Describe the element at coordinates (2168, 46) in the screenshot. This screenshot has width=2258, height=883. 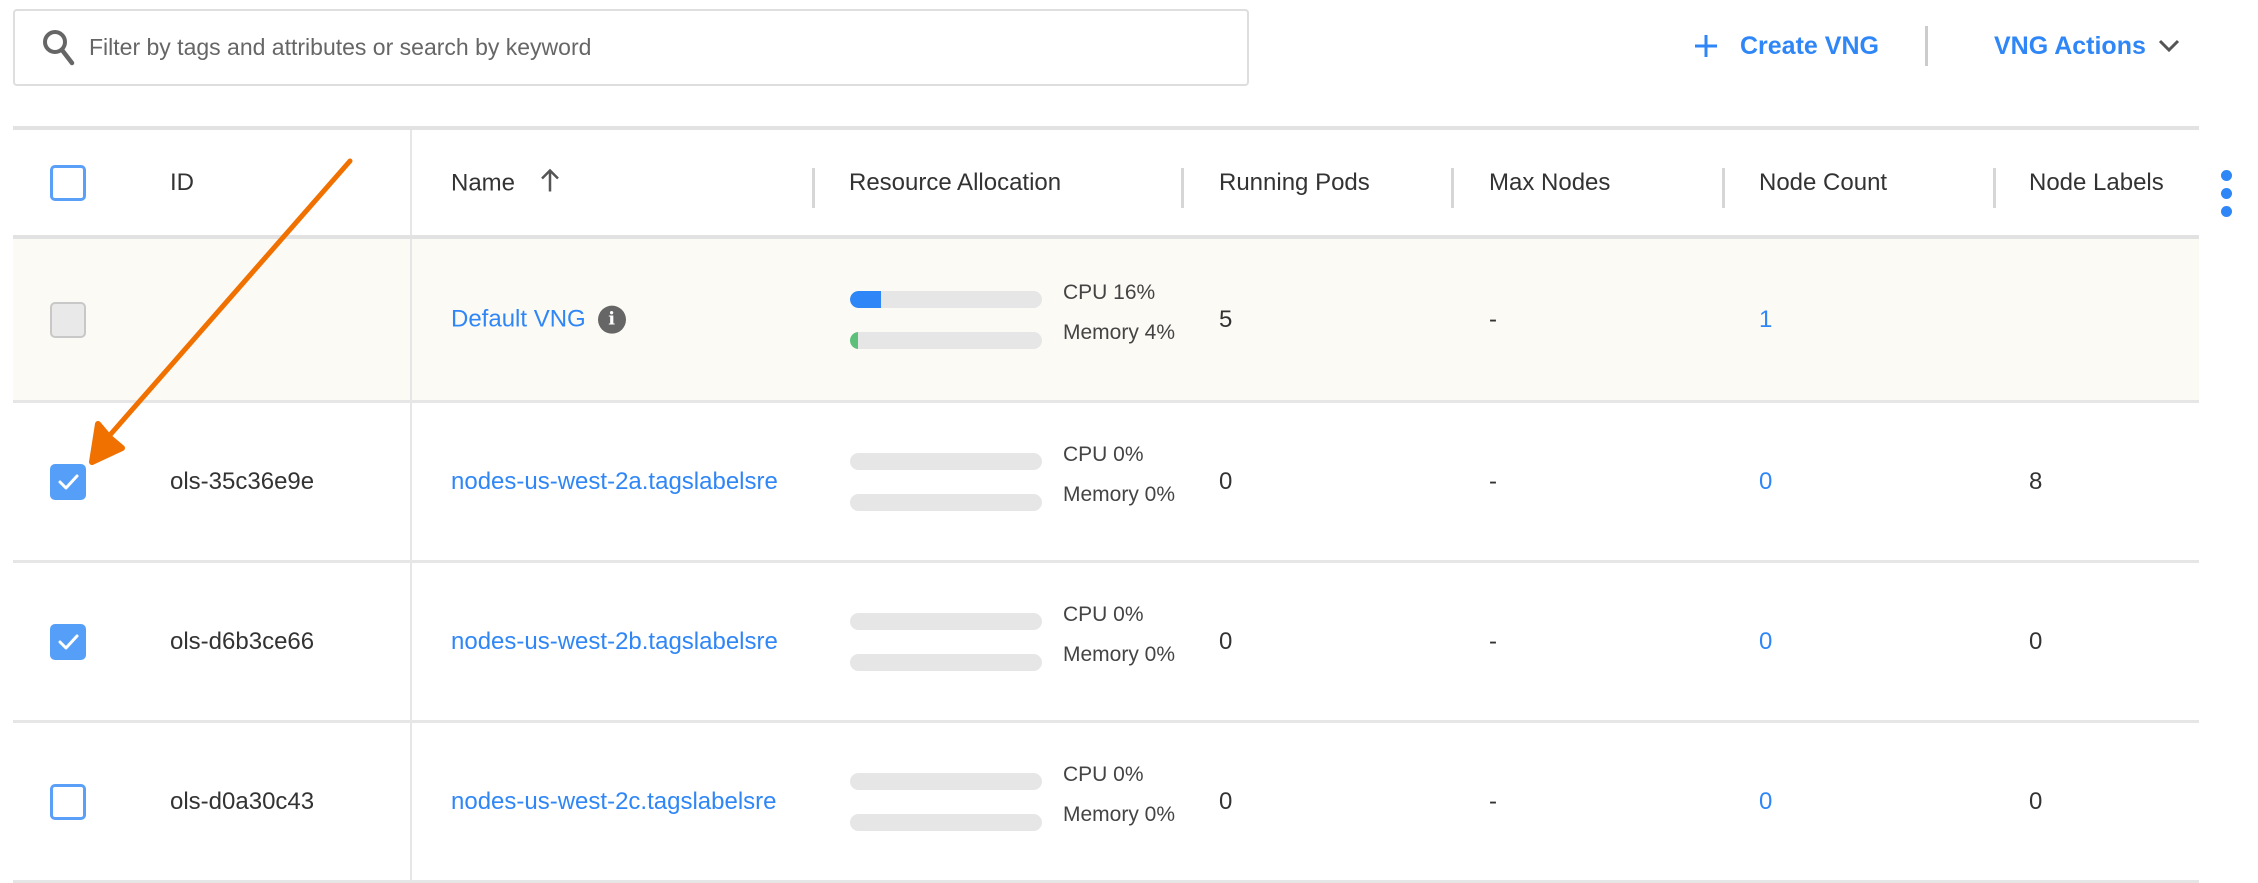
I see `chevron-down-icon` at that location.